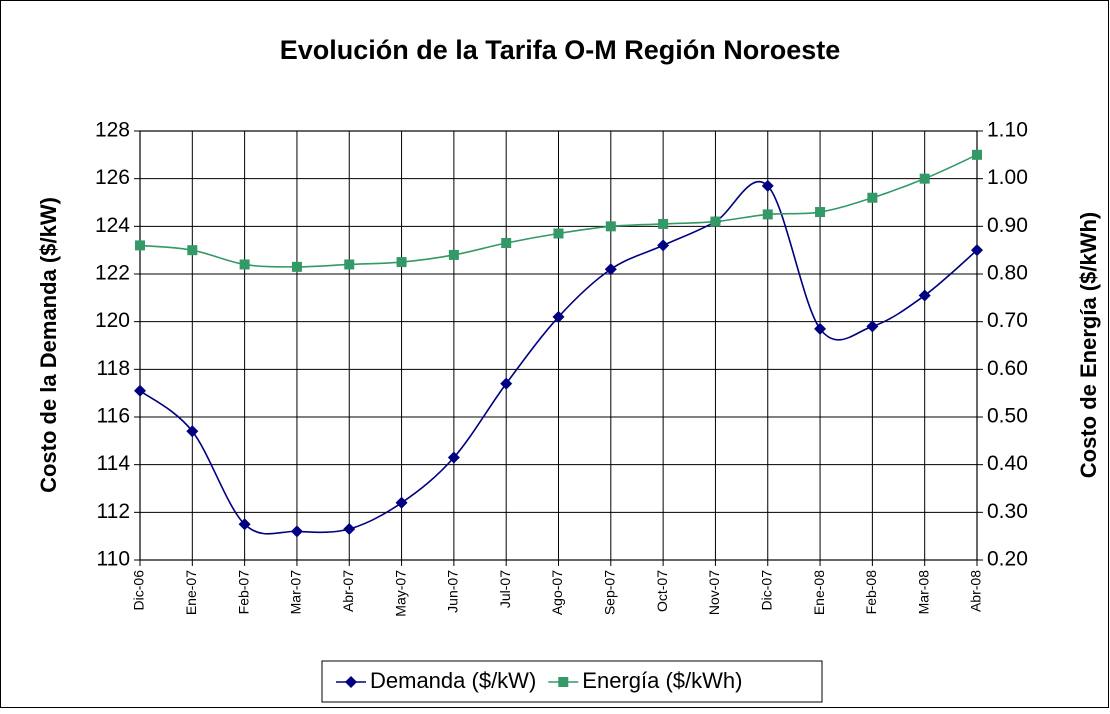 This screenshot has width=1110, height=714. What do you see at coordinates (296, 592) in the screenshot?
I see `x-tick-label: Mar-07` at bounding box center [296, 592].